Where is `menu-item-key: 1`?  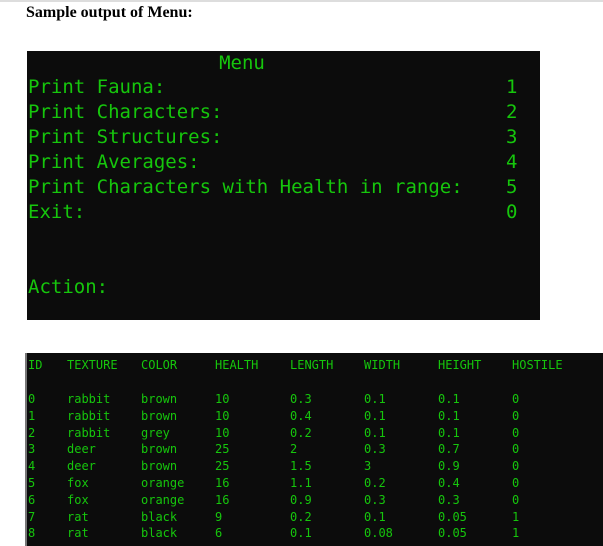
menu-item-key: 1 is located at coordinates (512, 87).